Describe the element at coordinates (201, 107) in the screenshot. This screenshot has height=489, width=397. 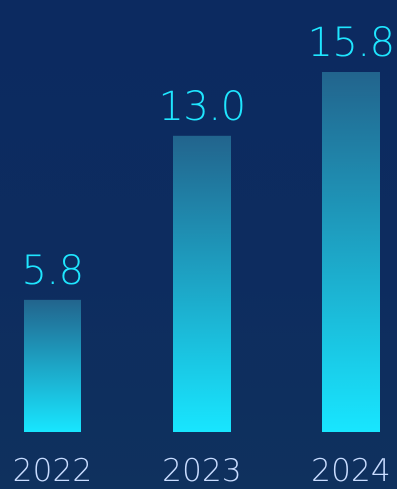
I see `data-label-2023: 13.0` at that location.